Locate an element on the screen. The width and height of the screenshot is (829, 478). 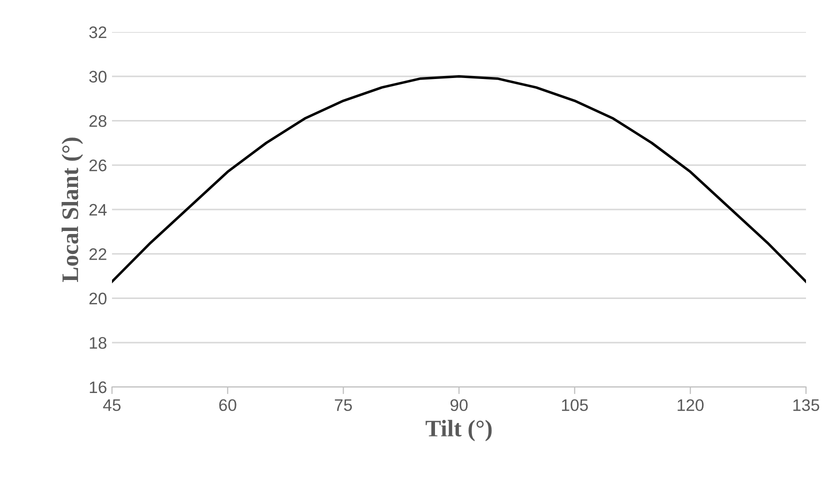
y-tick-label: 22 is located at coordinates (97, 254).